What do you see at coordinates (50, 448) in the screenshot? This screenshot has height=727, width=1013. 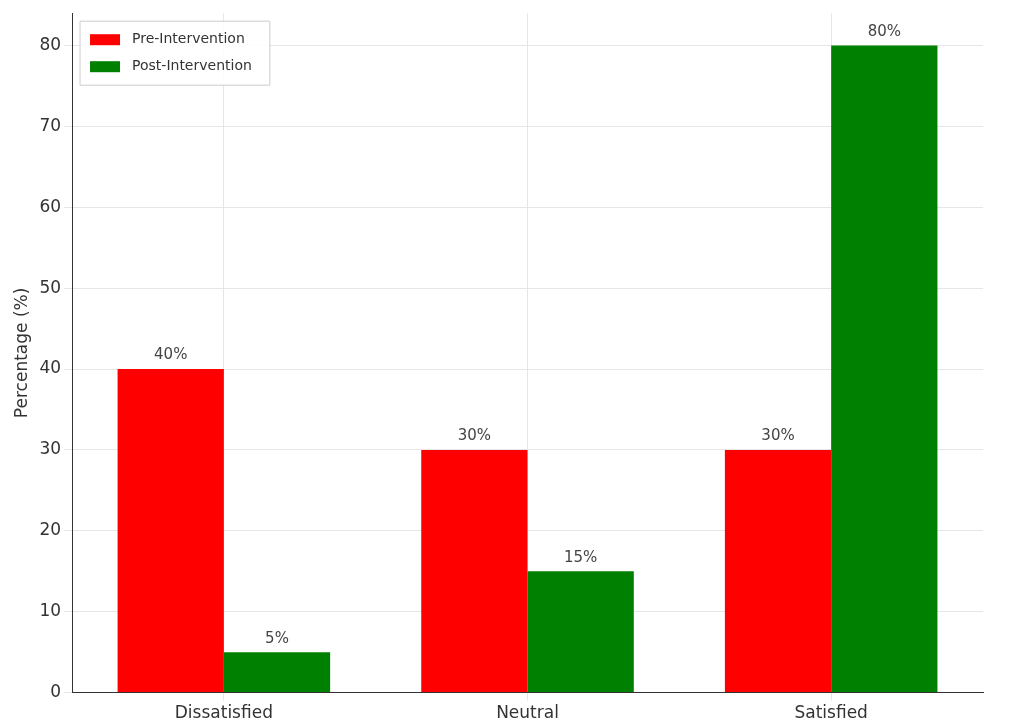 I see `y-tick-label: 30` at bounding box center [50, 448].